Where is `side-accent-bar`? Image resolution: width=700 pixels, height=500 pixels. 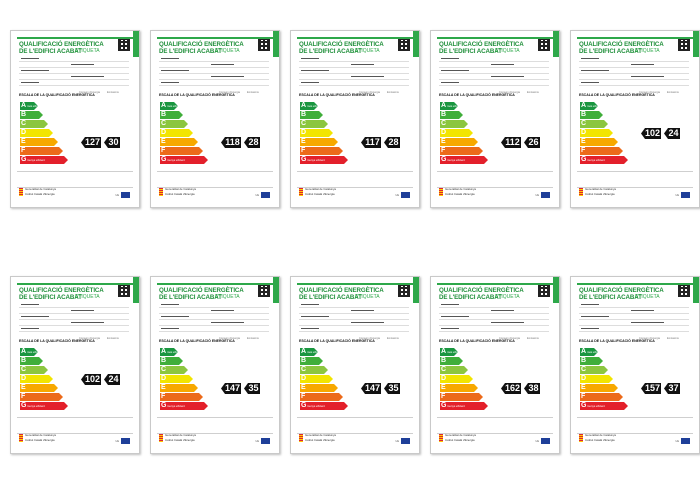
side-accent-bar is located at coordinates (276, 44).